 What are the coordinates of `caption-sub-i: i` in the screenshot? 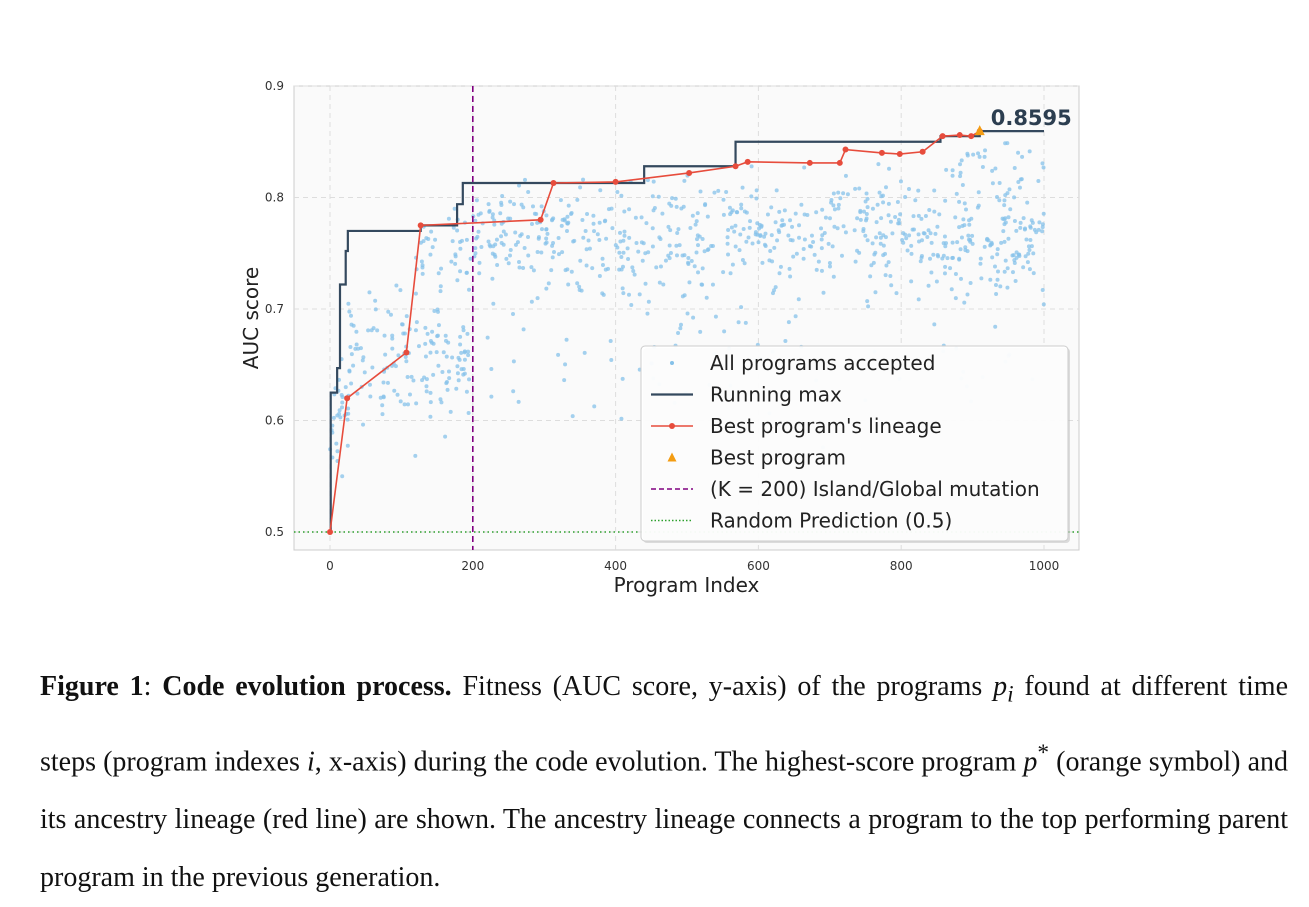 It's located at (1010, 694).